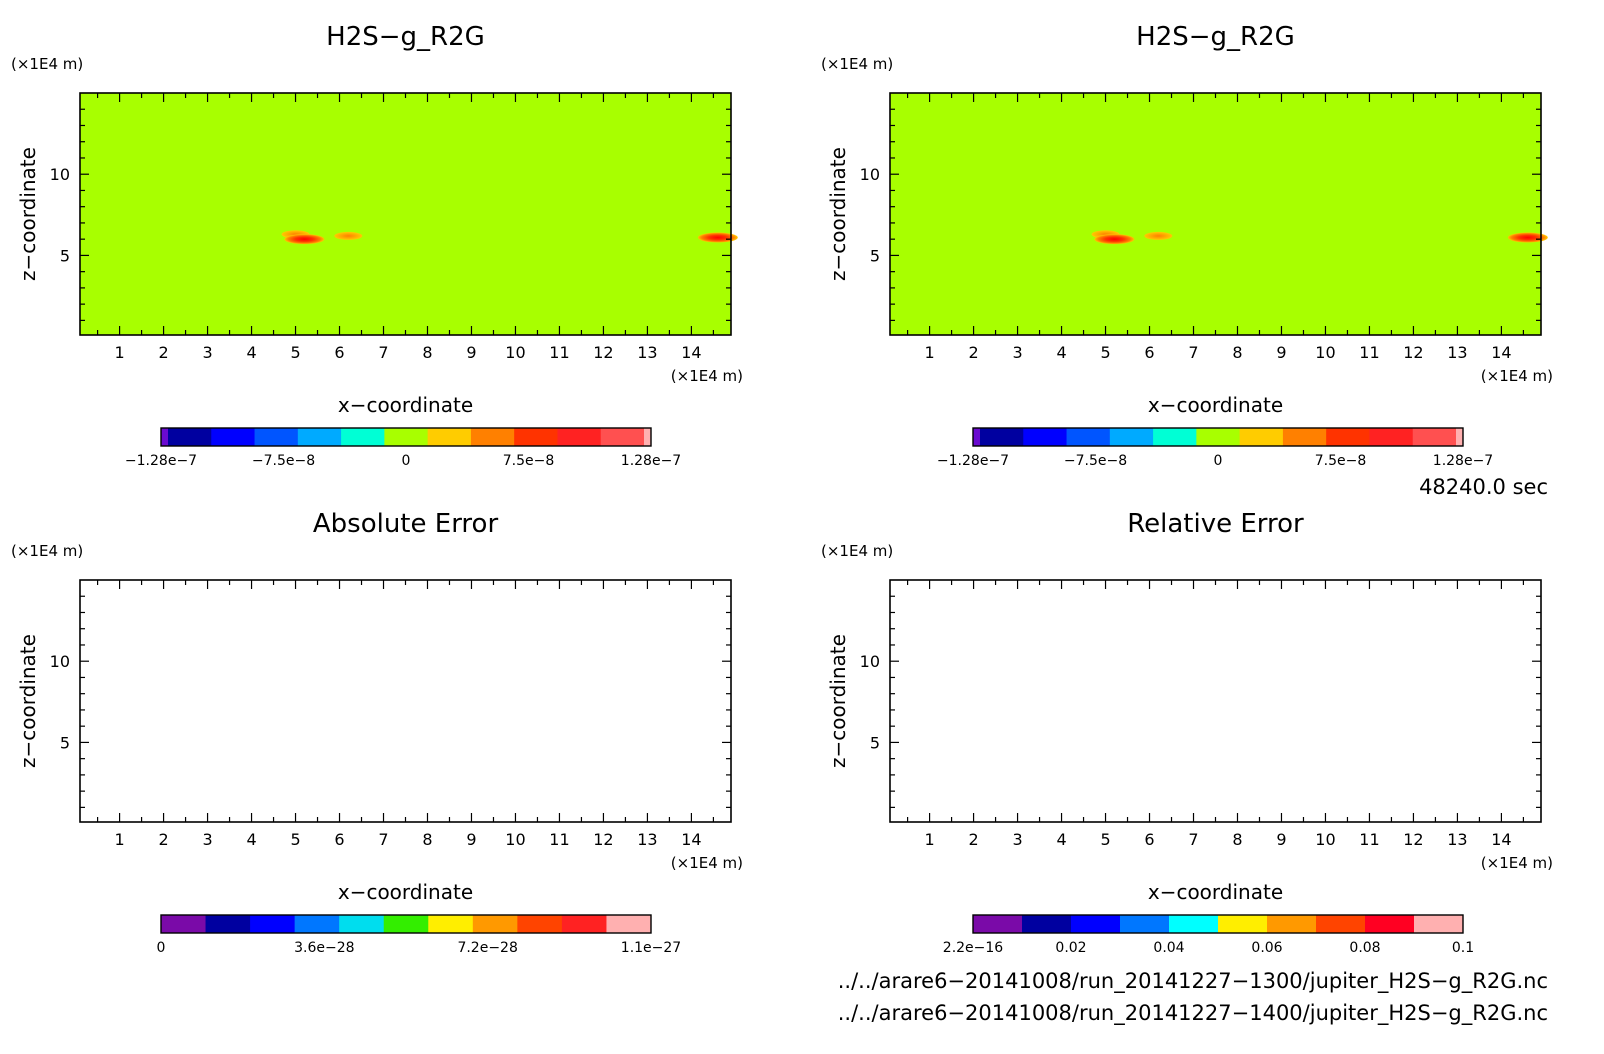 The image size is (1604, 1054). Describe the element at coordinates (406, 524) in the screenshot. I see `chart-title: Absolute Error` at that location.